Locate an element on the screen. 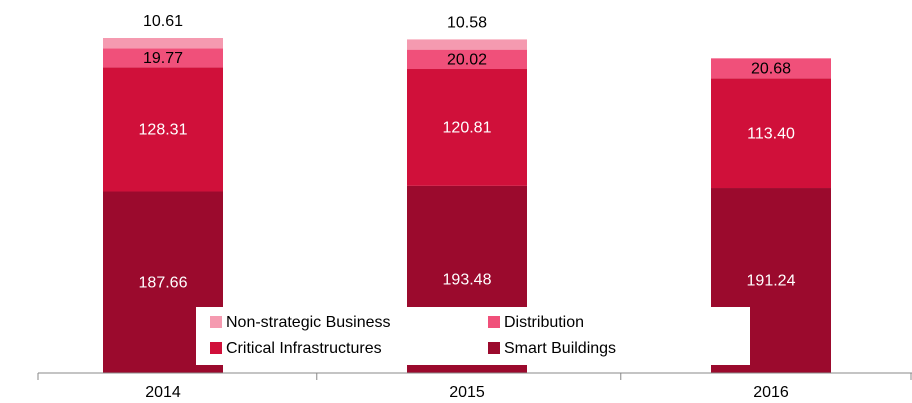 This screenshot has height=403, width=912. data-label: 191.24 is located at coordinates (771, 281).